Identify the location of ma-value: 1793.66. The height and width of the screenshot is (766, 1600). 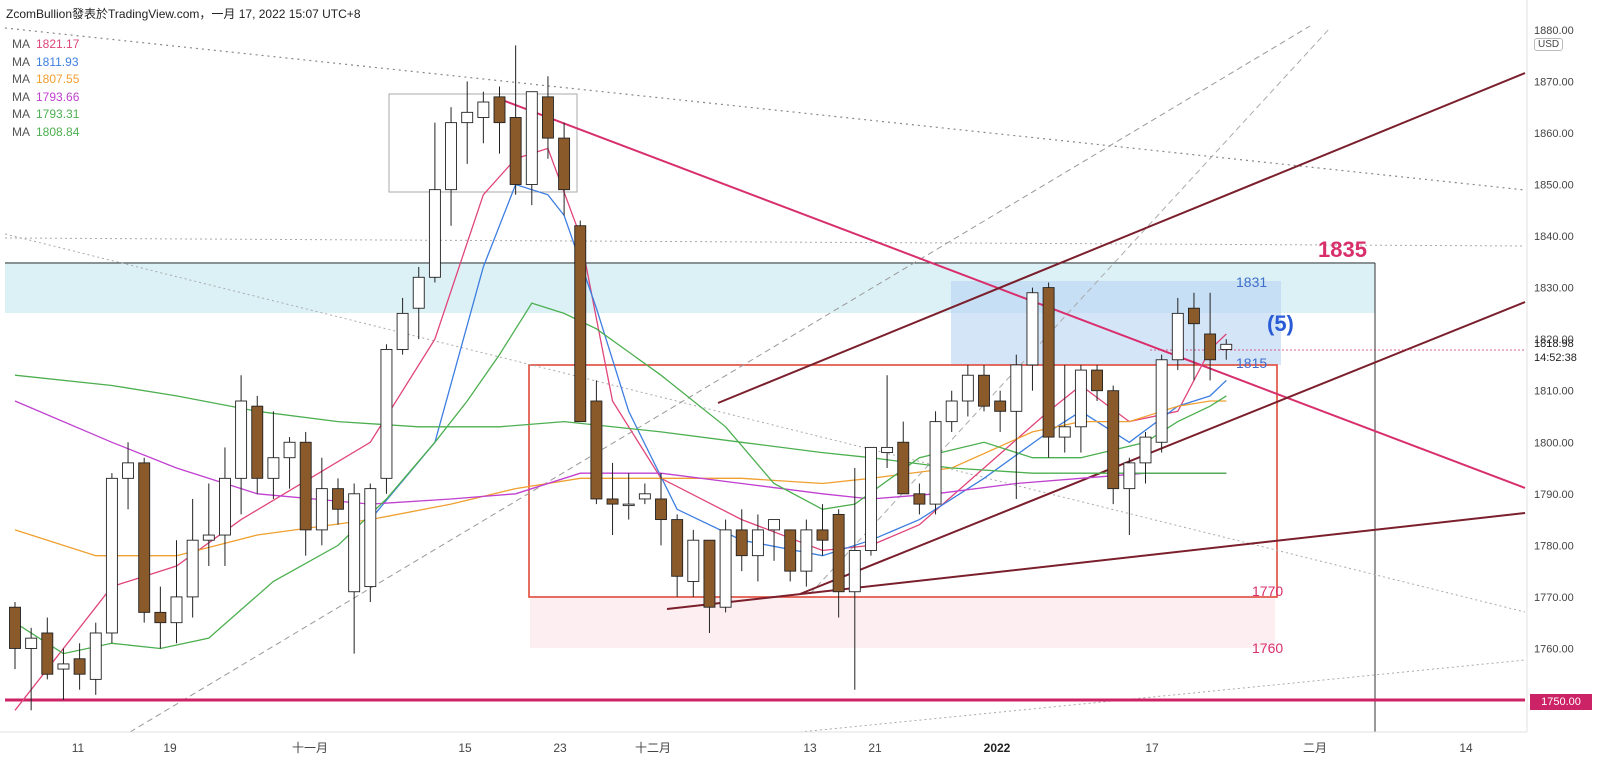
(58, 96).